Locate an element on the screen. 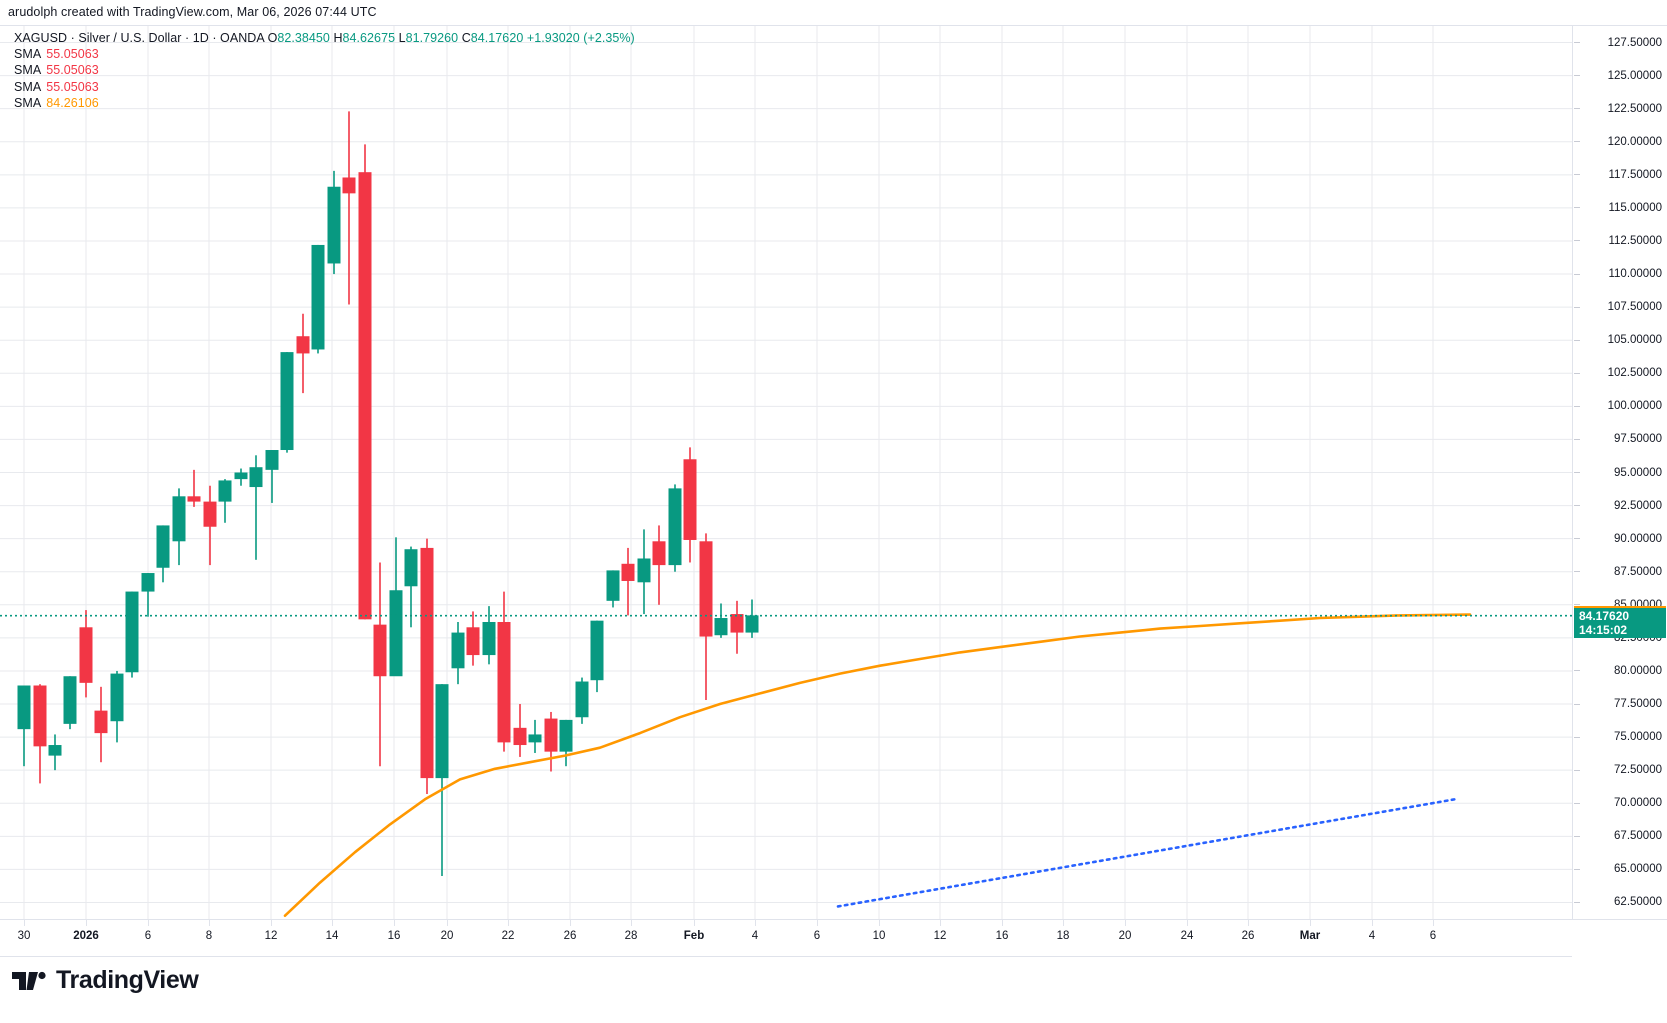 The height and width of the screenshot is (1023, 1667). legend-indicator-row: SMA 84.26106 is located at coordinates (324, 103).